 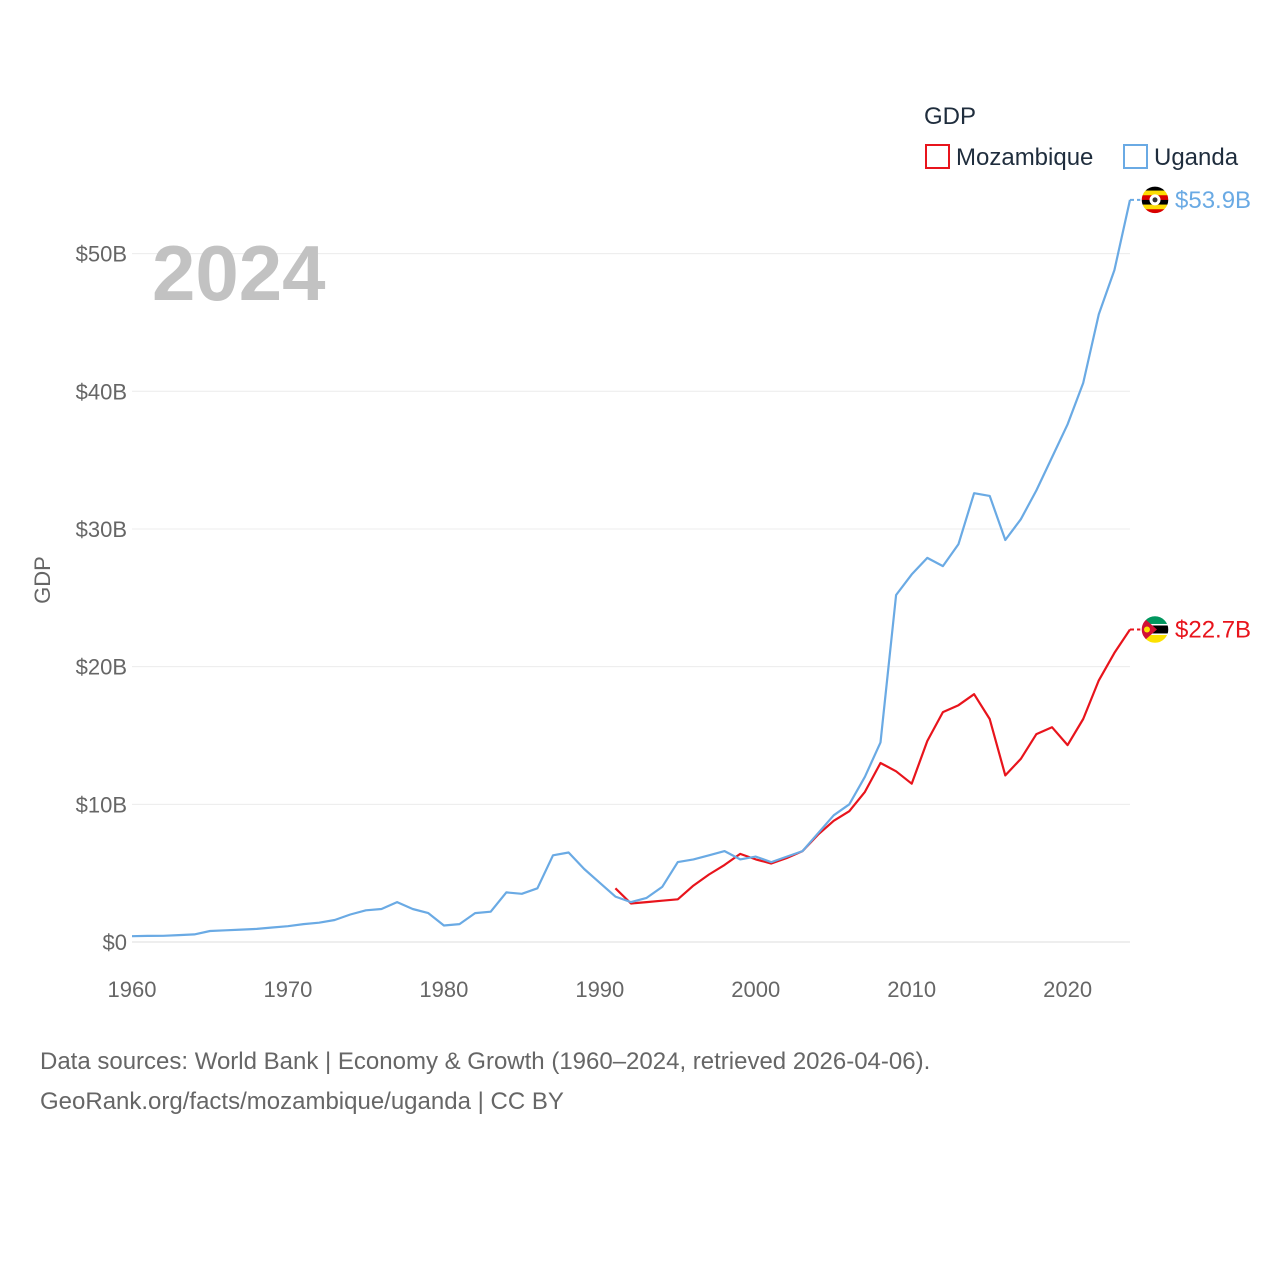 I want to click on end-value-label-mozambique: $22.7B, so click(x=1213, y=629).